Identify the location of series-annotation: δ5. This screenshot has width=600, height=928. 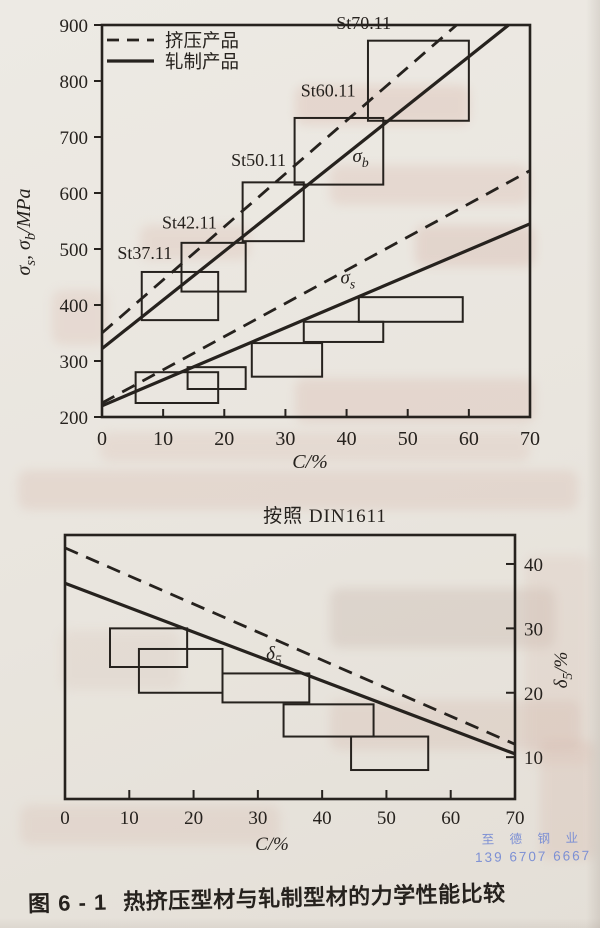
(274, 655).